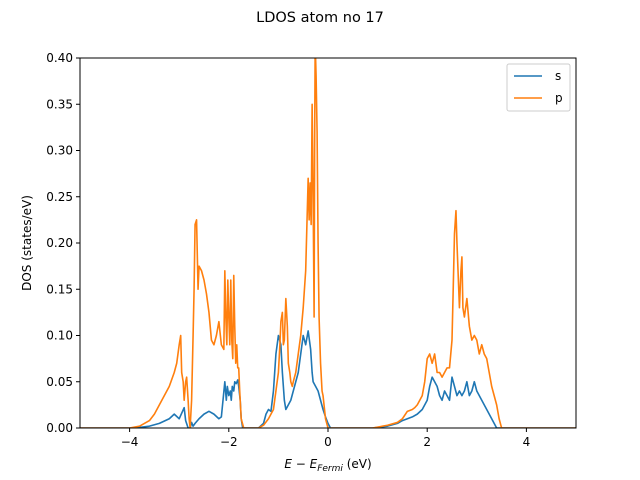 This screenshot has height=480, width=640. What do you see at coordinates (229, 442) in the screenshot?
I see `x-tick-label: −2` at bounding box center [229, 442].